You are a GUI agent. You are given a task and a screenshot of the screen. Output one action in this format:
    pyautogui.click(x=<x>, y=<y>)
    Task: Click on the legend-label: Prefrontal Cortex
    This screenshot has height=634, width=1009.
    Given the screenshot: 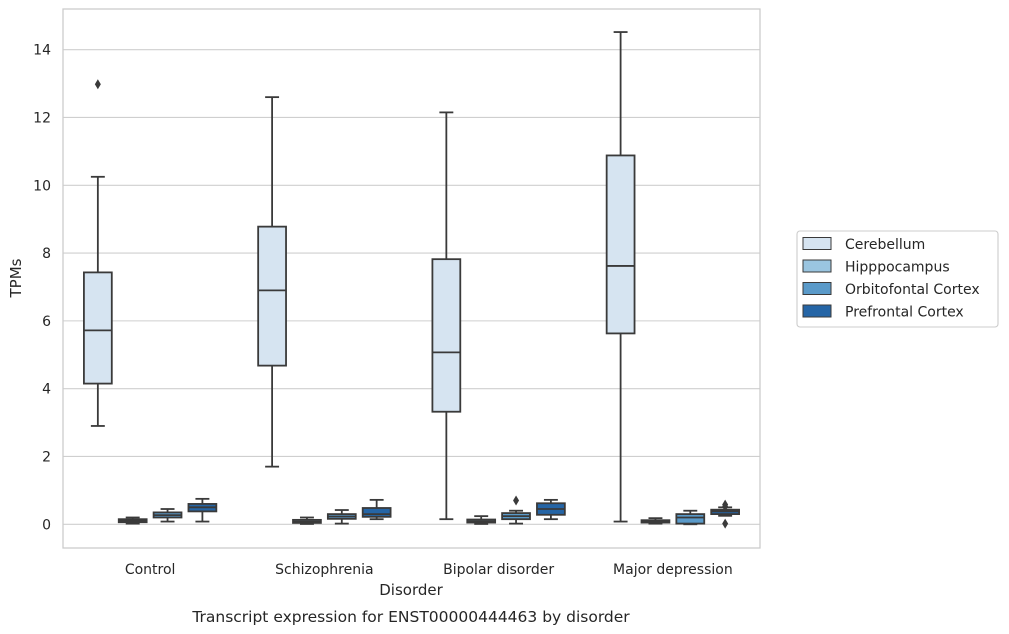 What is the action you would take?
    pyautogui.click(x=904, y=313)
    